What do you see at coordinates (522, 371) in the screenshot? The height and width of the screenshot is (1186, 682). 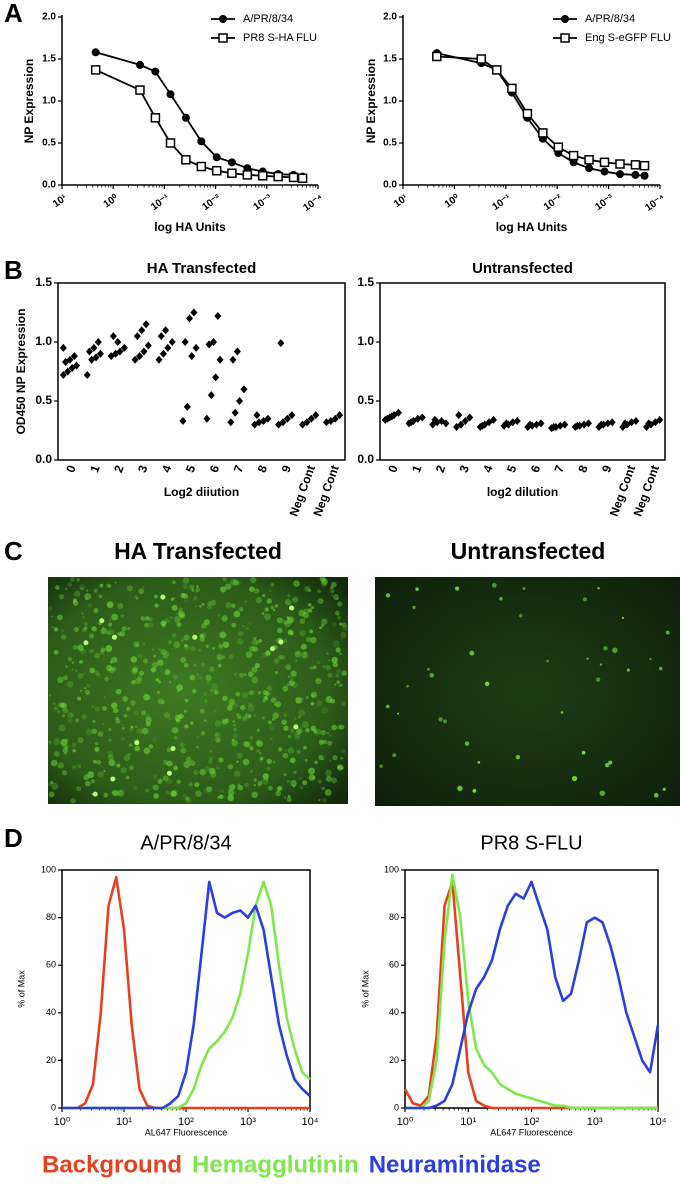 I see `plot-frame` at bounding box center [522, 371].